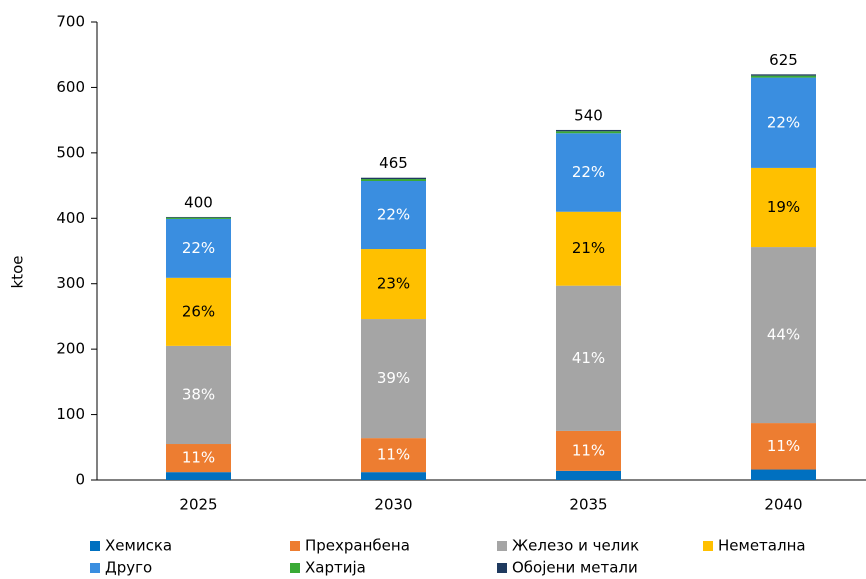 This screenshot has width=866, height=579. I want to click on x-tick-label: 2035, so click(588, 505).